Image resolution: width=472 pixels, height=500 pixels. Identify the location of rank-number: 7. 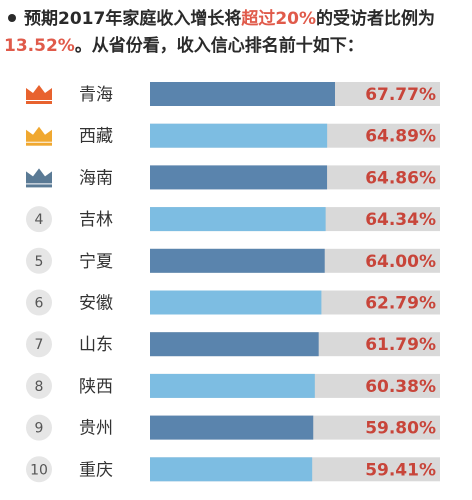
(39, 345).